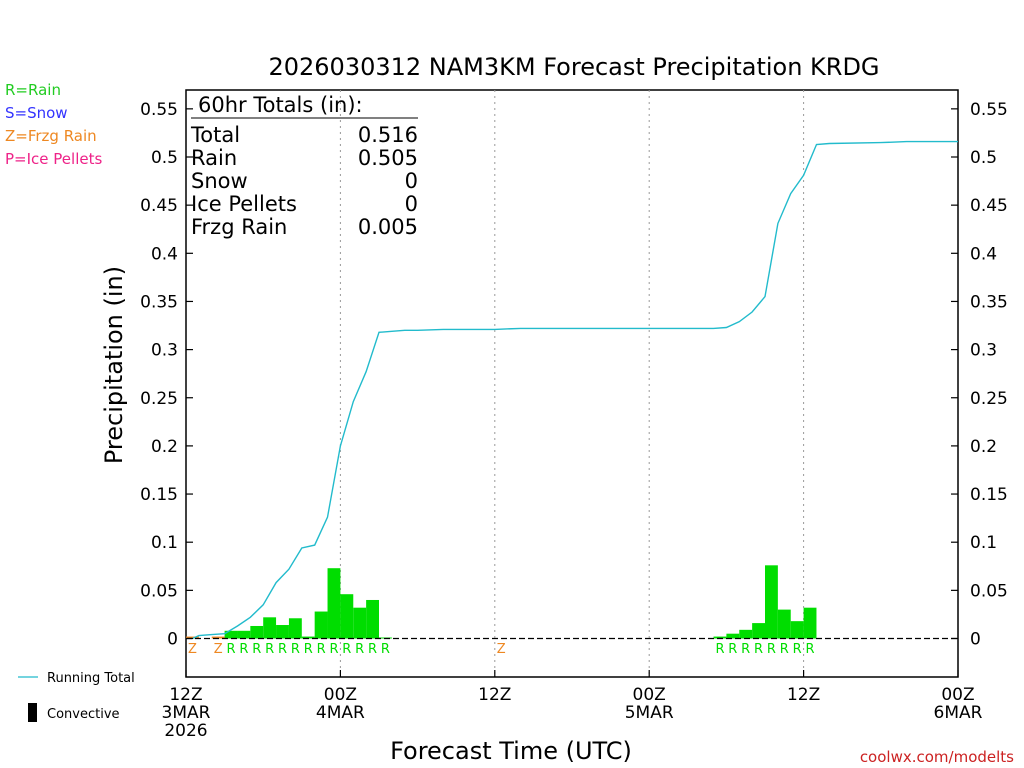 This screenshot has height=768, width=1024. Describe the element at coordinates (186, 713) in the screenshot. I see `x-tick-label: 3MAR` at that location.